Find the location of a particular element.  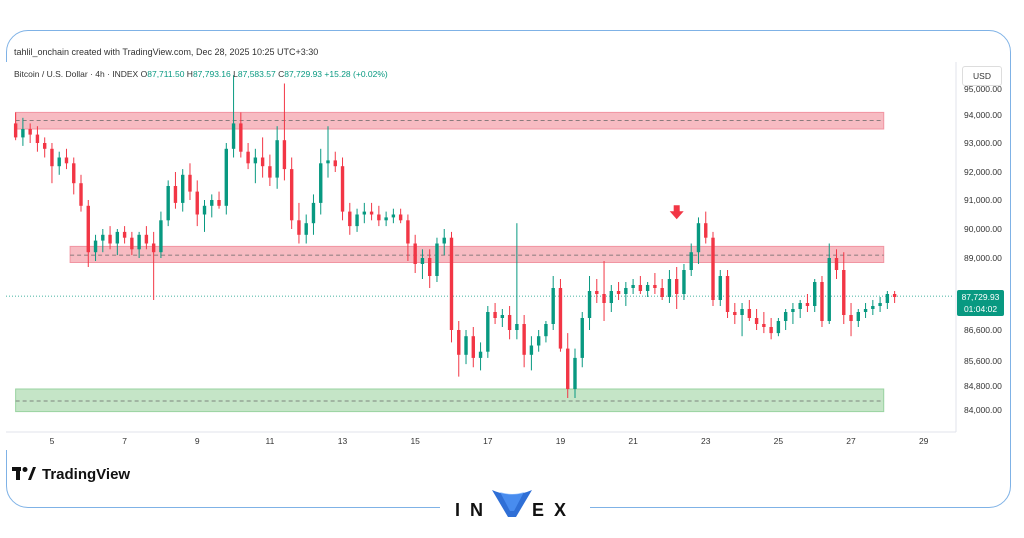

y-tick-label: 84,800.00 is located at coordinates (983, 386).